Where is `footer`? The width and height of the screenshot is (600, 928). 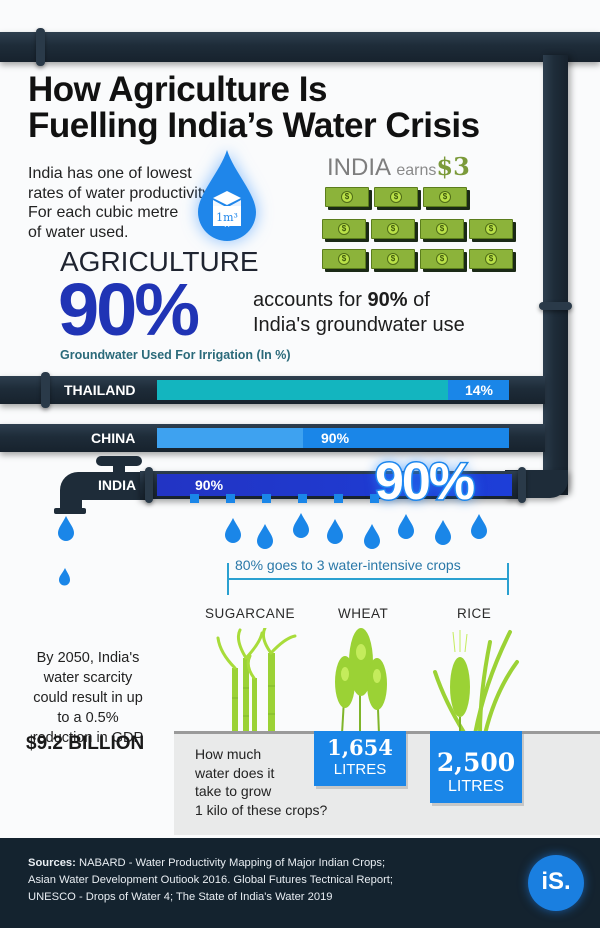 footer is located at coordinates (300, 883).